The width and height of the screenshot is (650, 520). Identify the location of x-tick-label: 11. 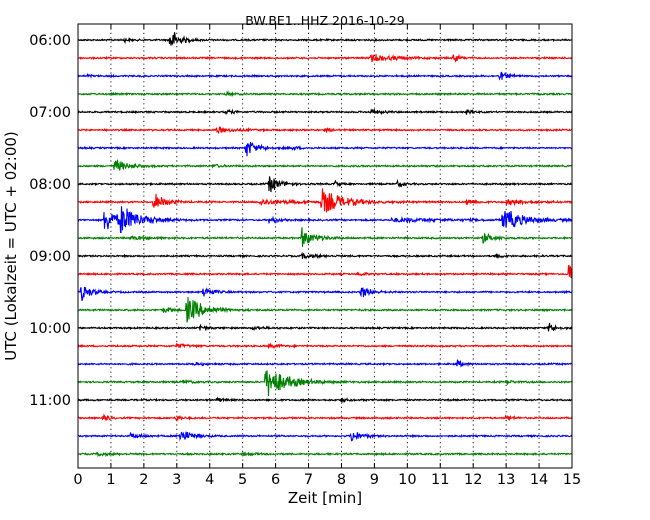
(440, 480).